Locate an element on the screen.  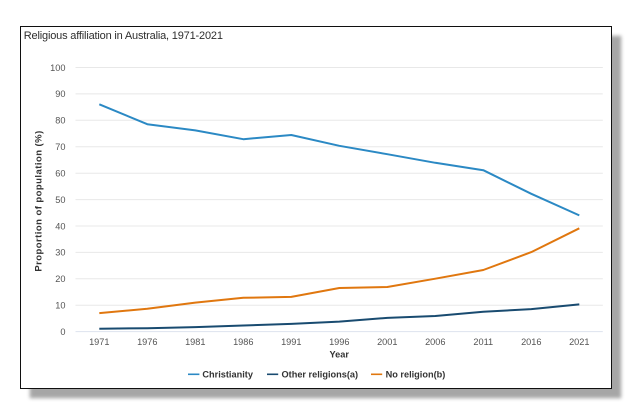
svg-text: 30 is located at coordinates (60, 253).